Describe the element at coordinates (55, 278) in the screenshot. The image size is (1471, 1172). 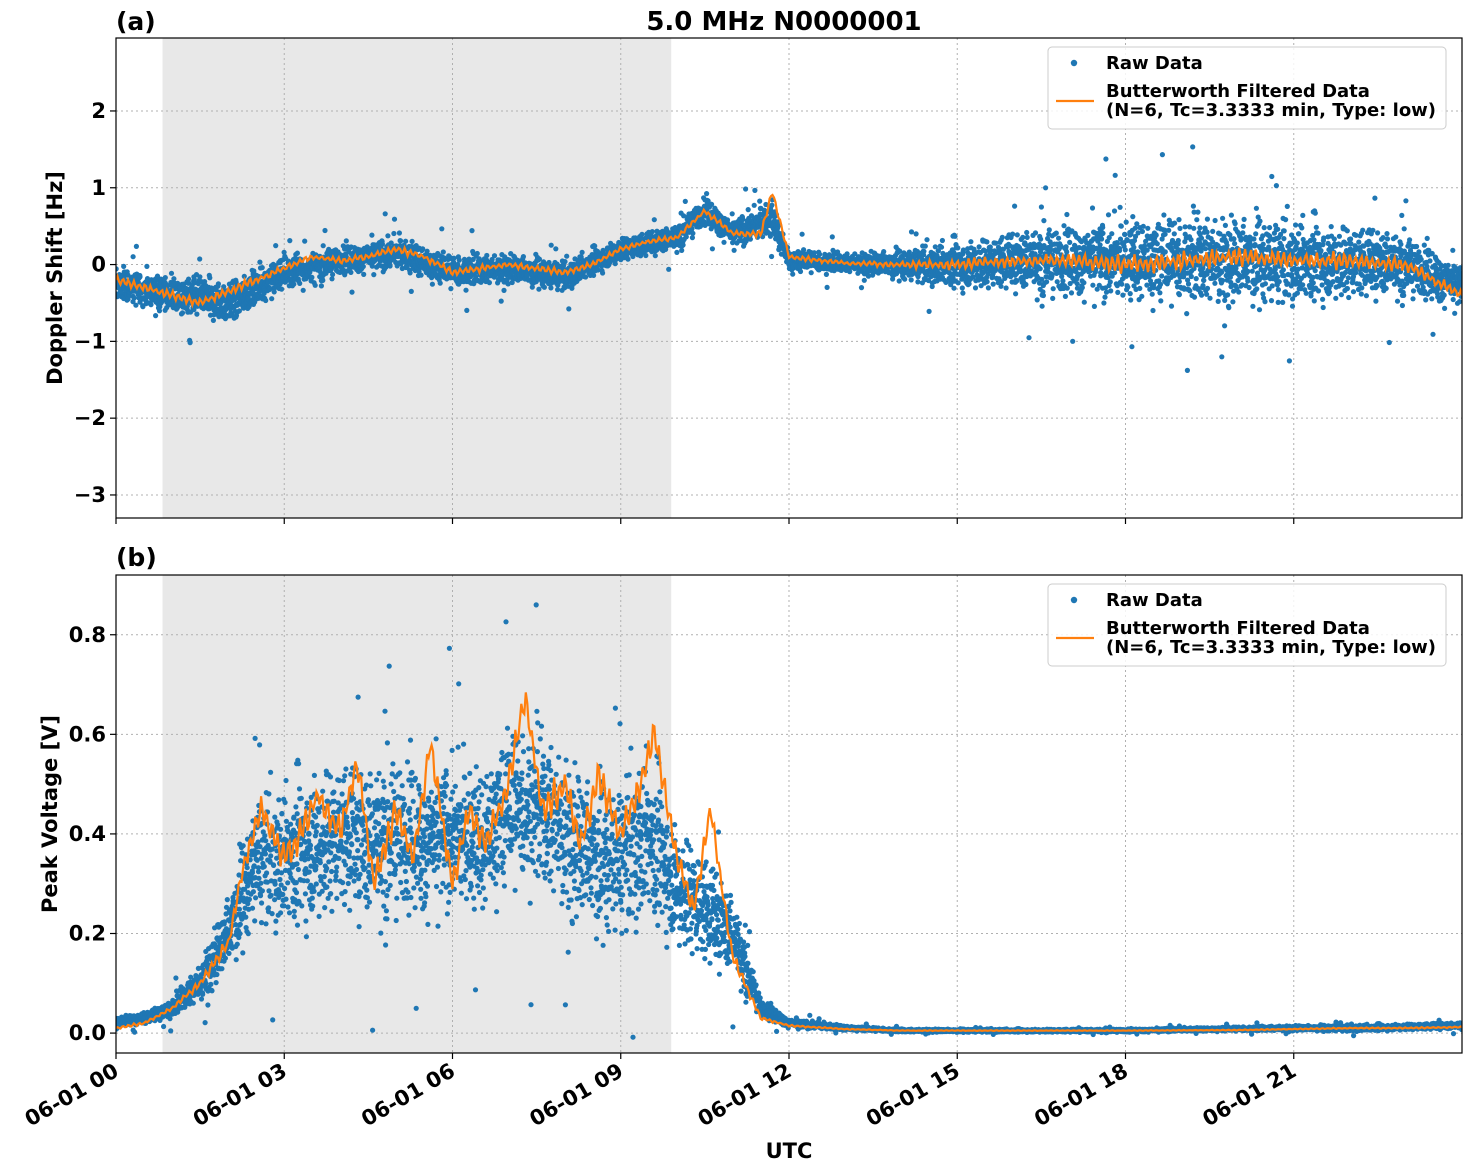
I see `panel-a-ylabel: Doppler Shift [Hz]` at that location.